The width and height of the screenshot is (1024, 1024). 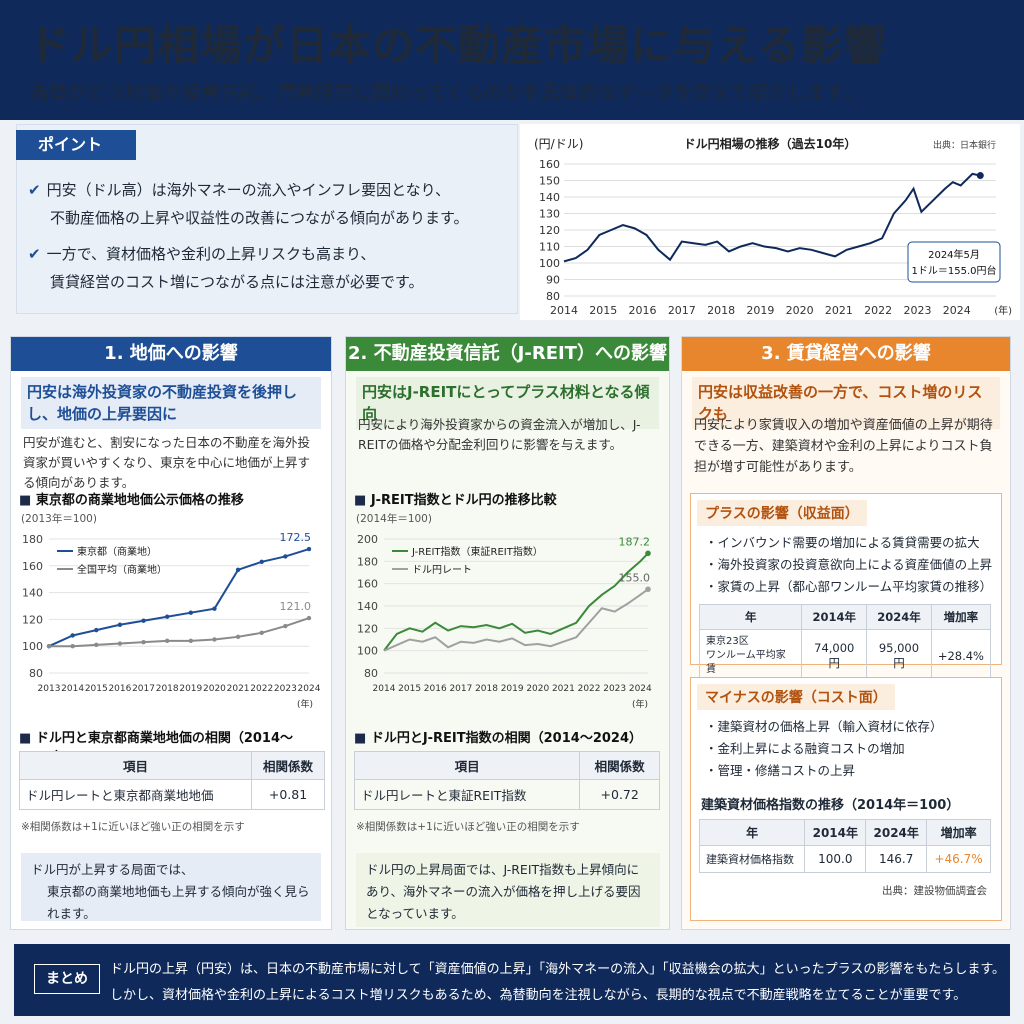 I want to click on table-header: 年, so click(x=750, y=617).